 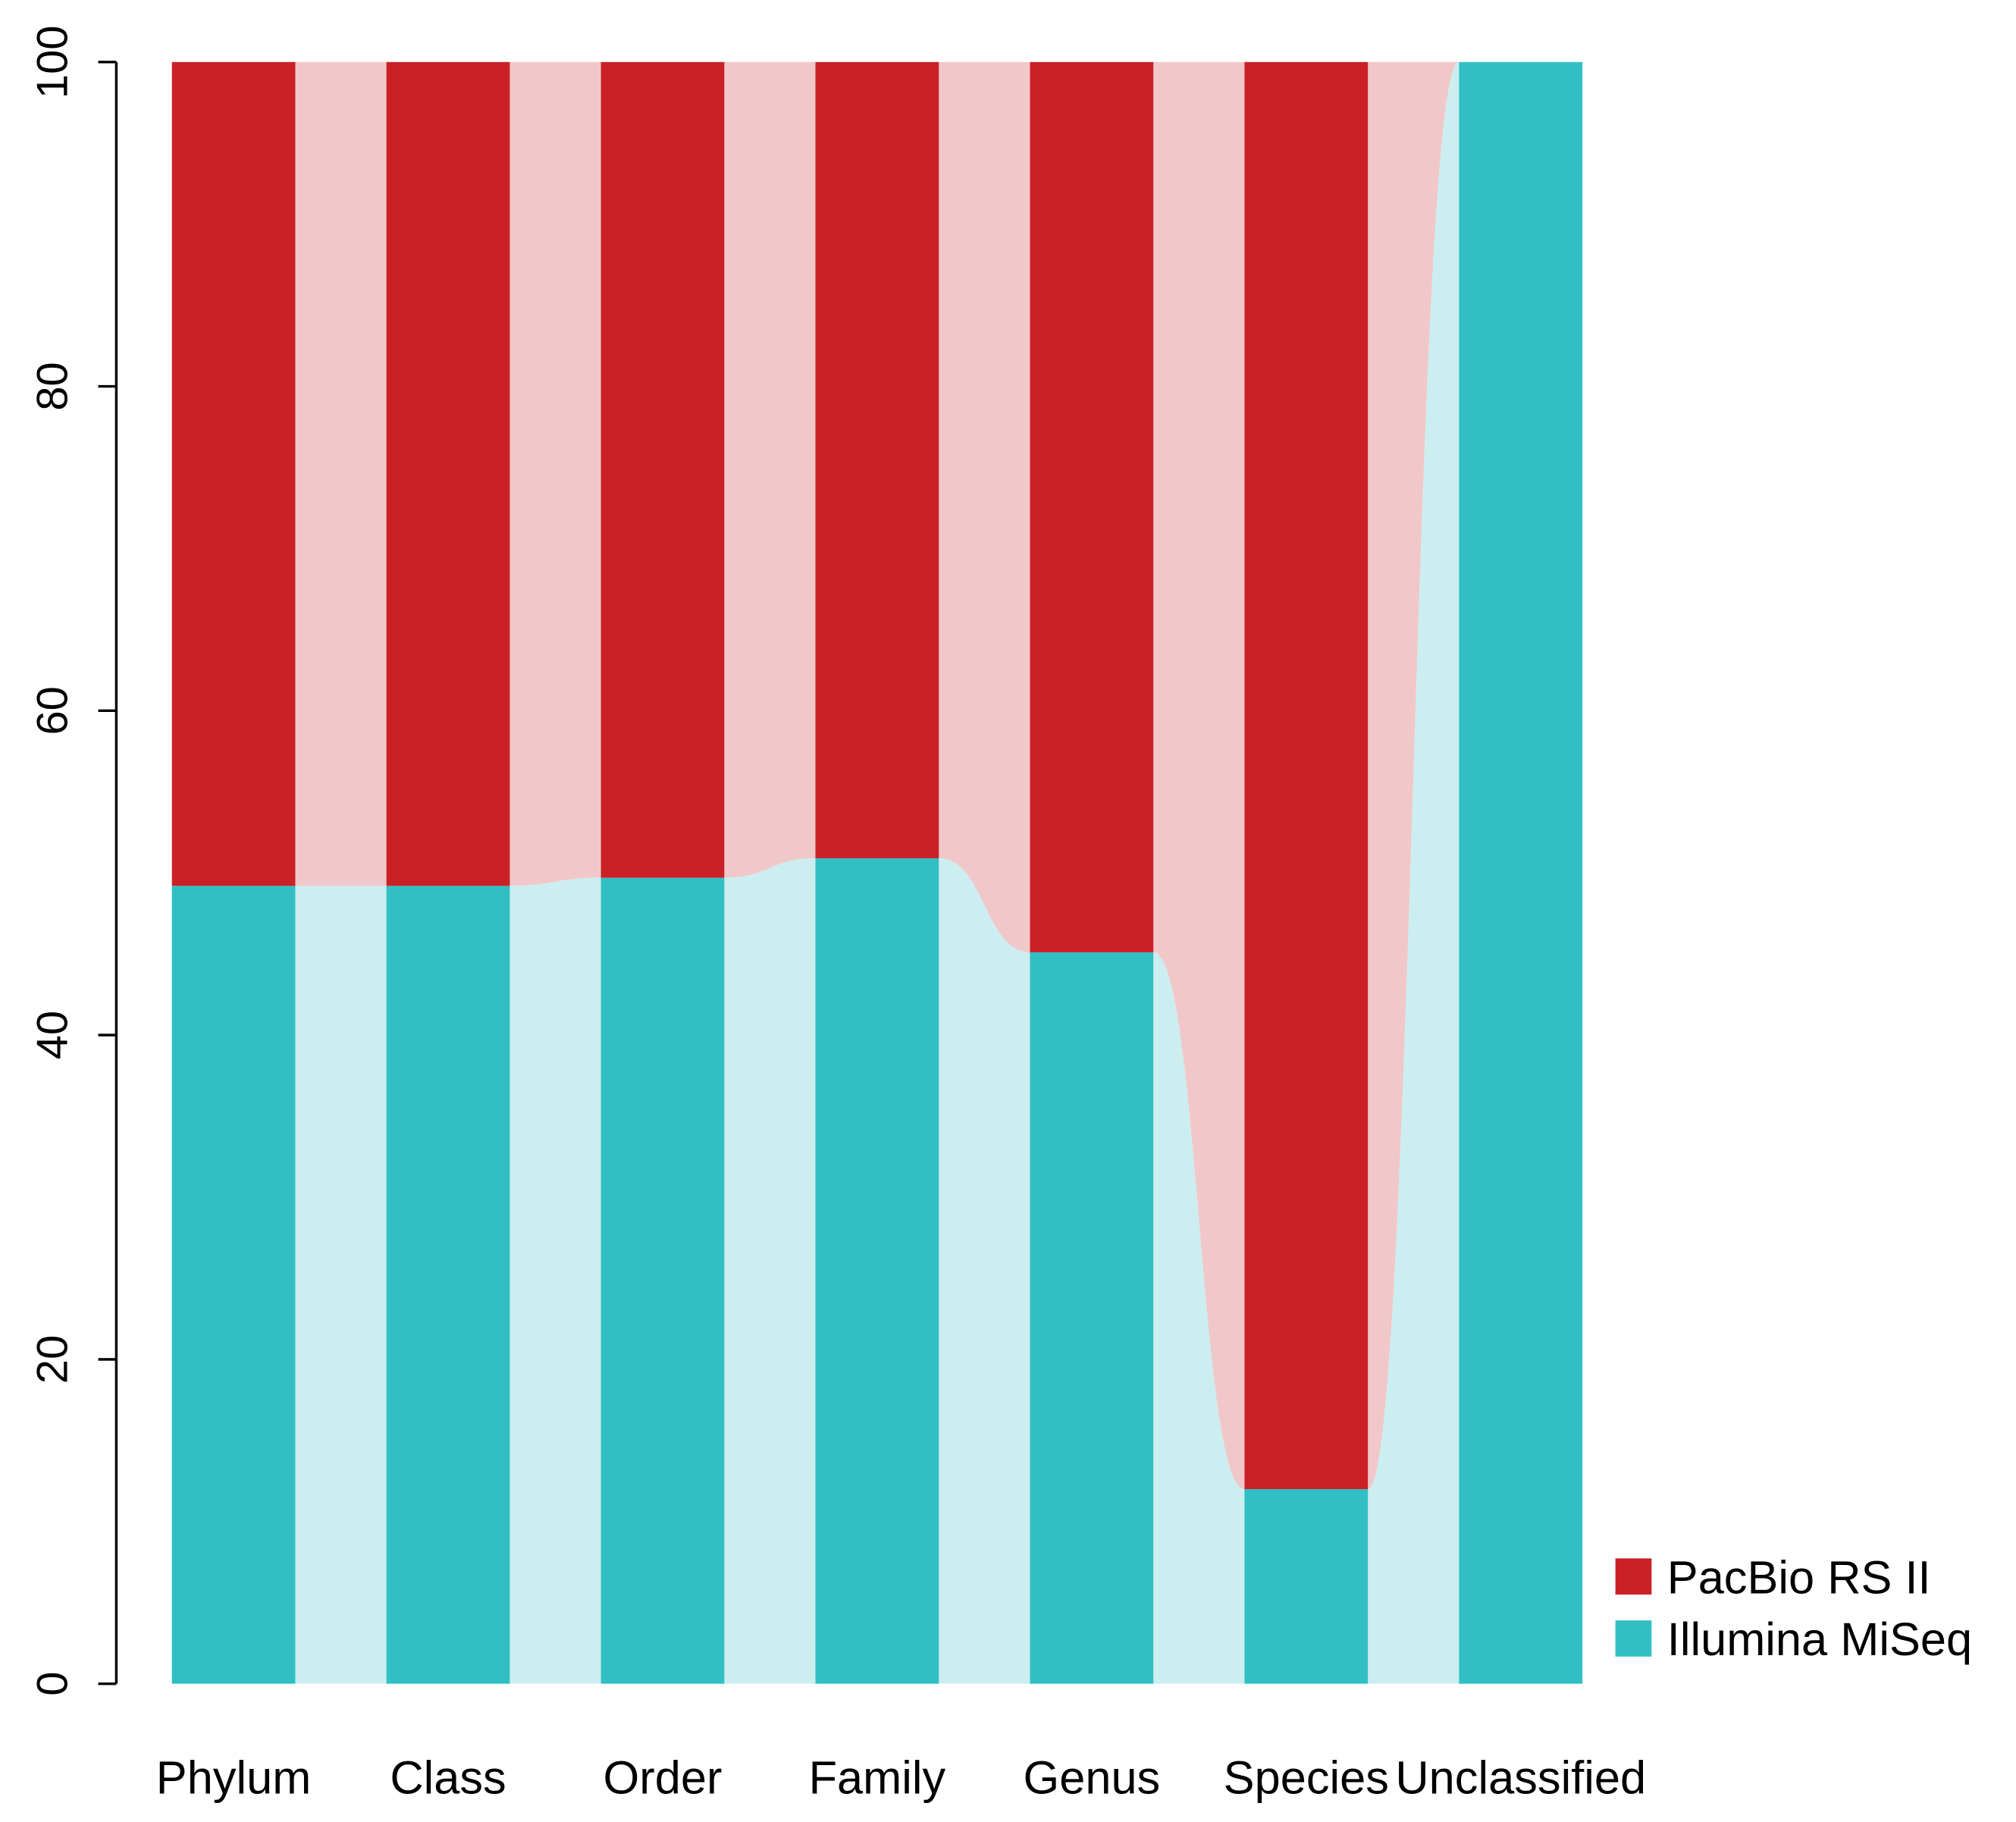 I want to click on y-tick-label: 60, so click(x=53, y=710).